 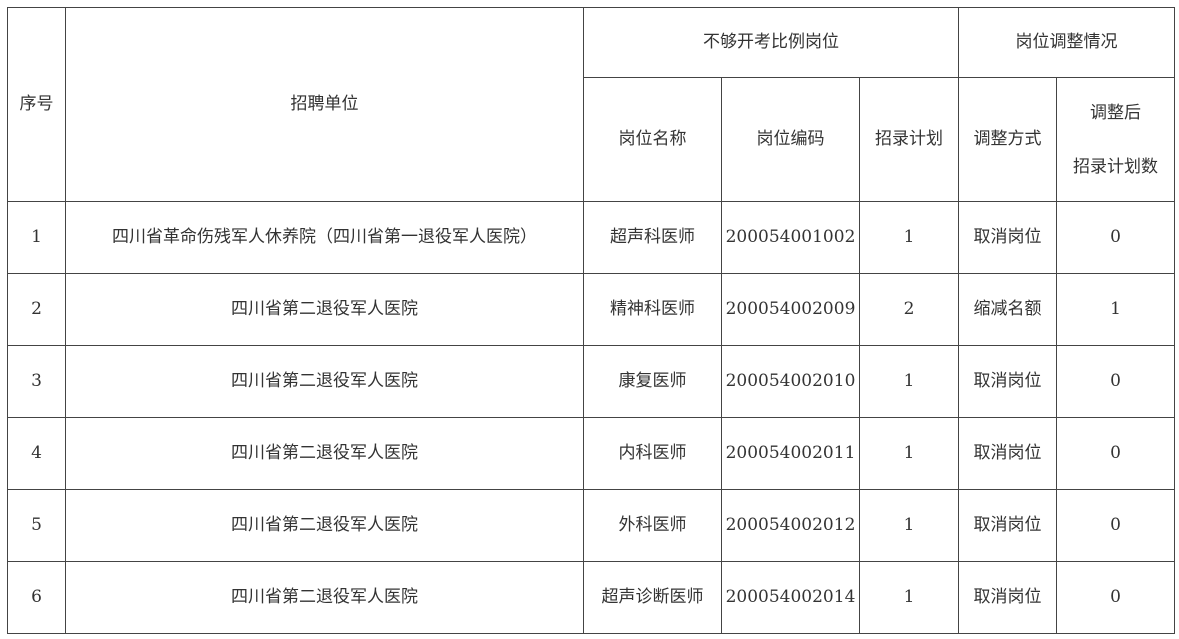 What do you see at coordinates (909, 139) in the screenshot?
I see `header-plan: 招录计划` at bounding box center [909, 139].